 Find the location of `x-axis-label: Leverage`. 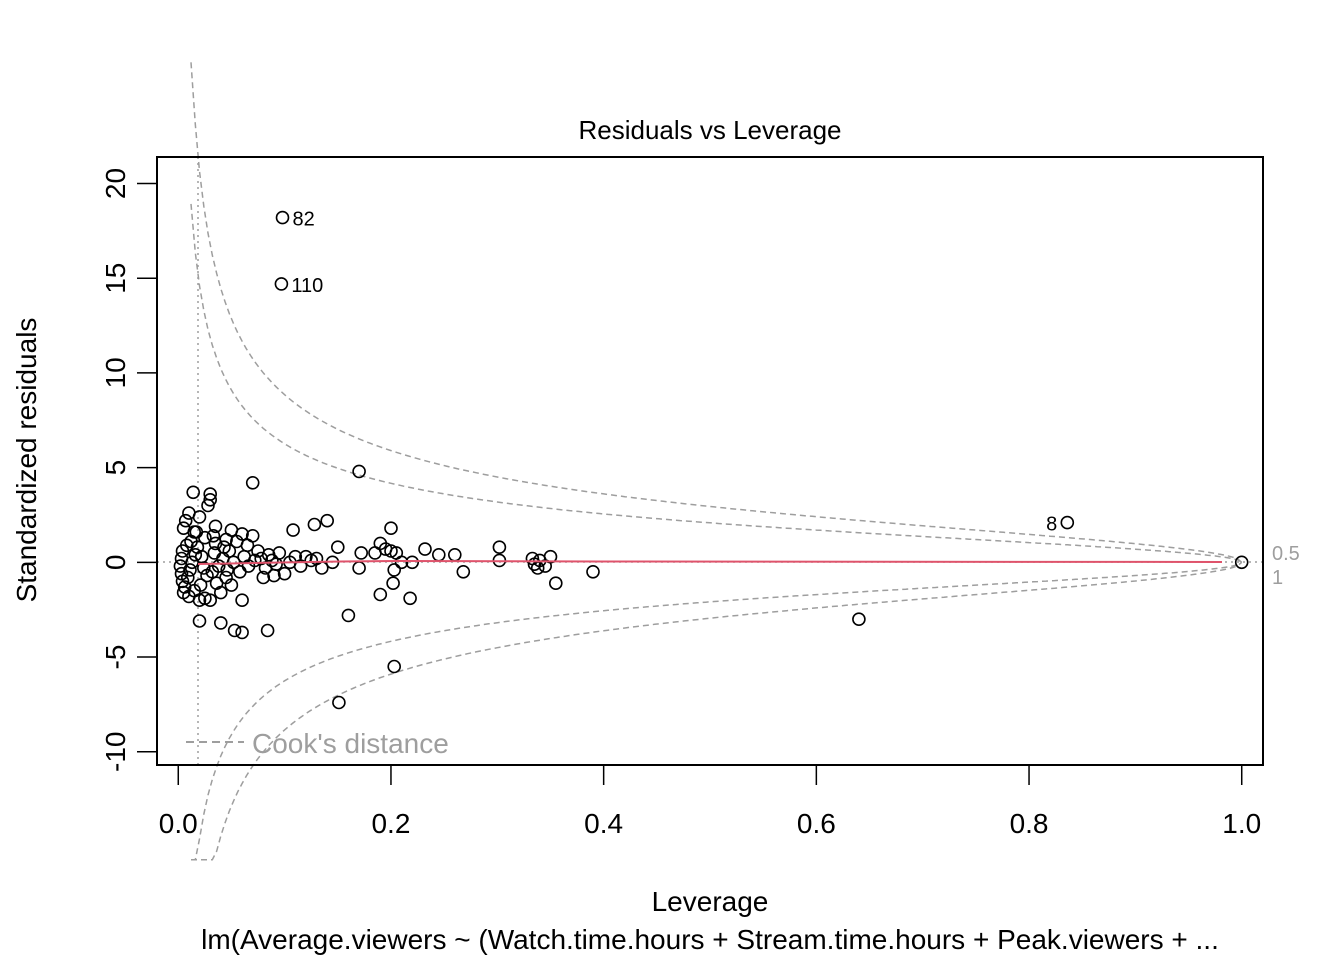

x-axis-label: Leverage is located at coordinates (710, 901).